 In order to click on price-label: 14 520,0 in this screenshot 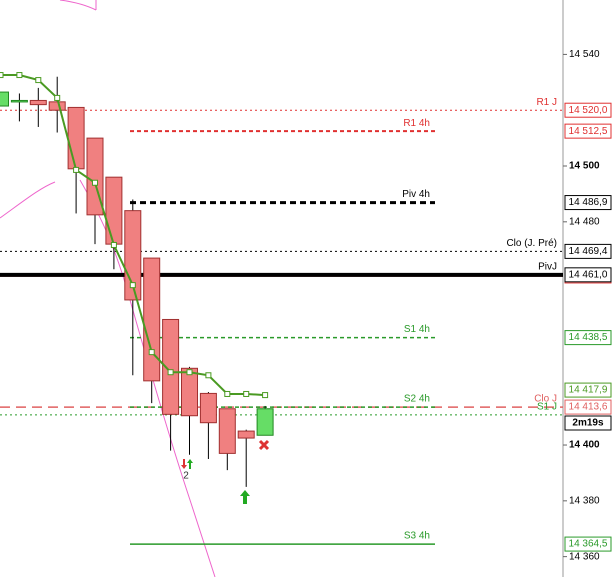, I will do `click(588, 110)`.